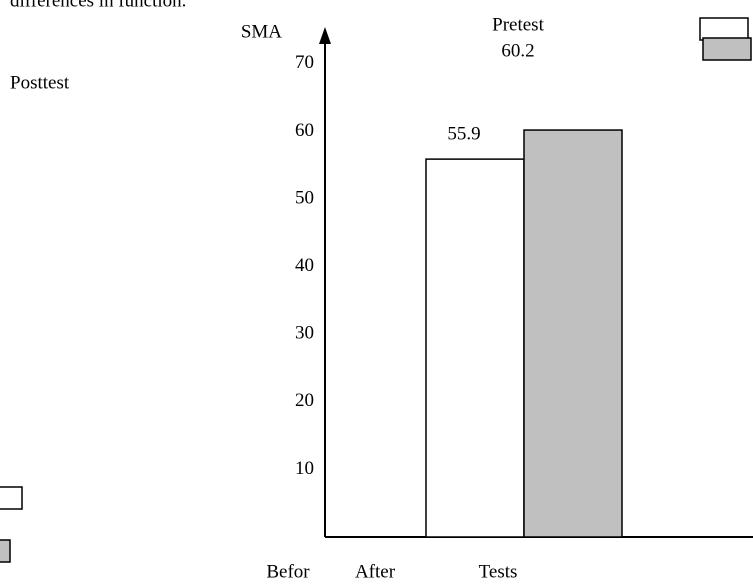 This screenshot has width=753, height=585. What do you see at coordinates (304, 468) in the screenshot?
I see `y-tick-label: 10` at bounding box center [304, 468].